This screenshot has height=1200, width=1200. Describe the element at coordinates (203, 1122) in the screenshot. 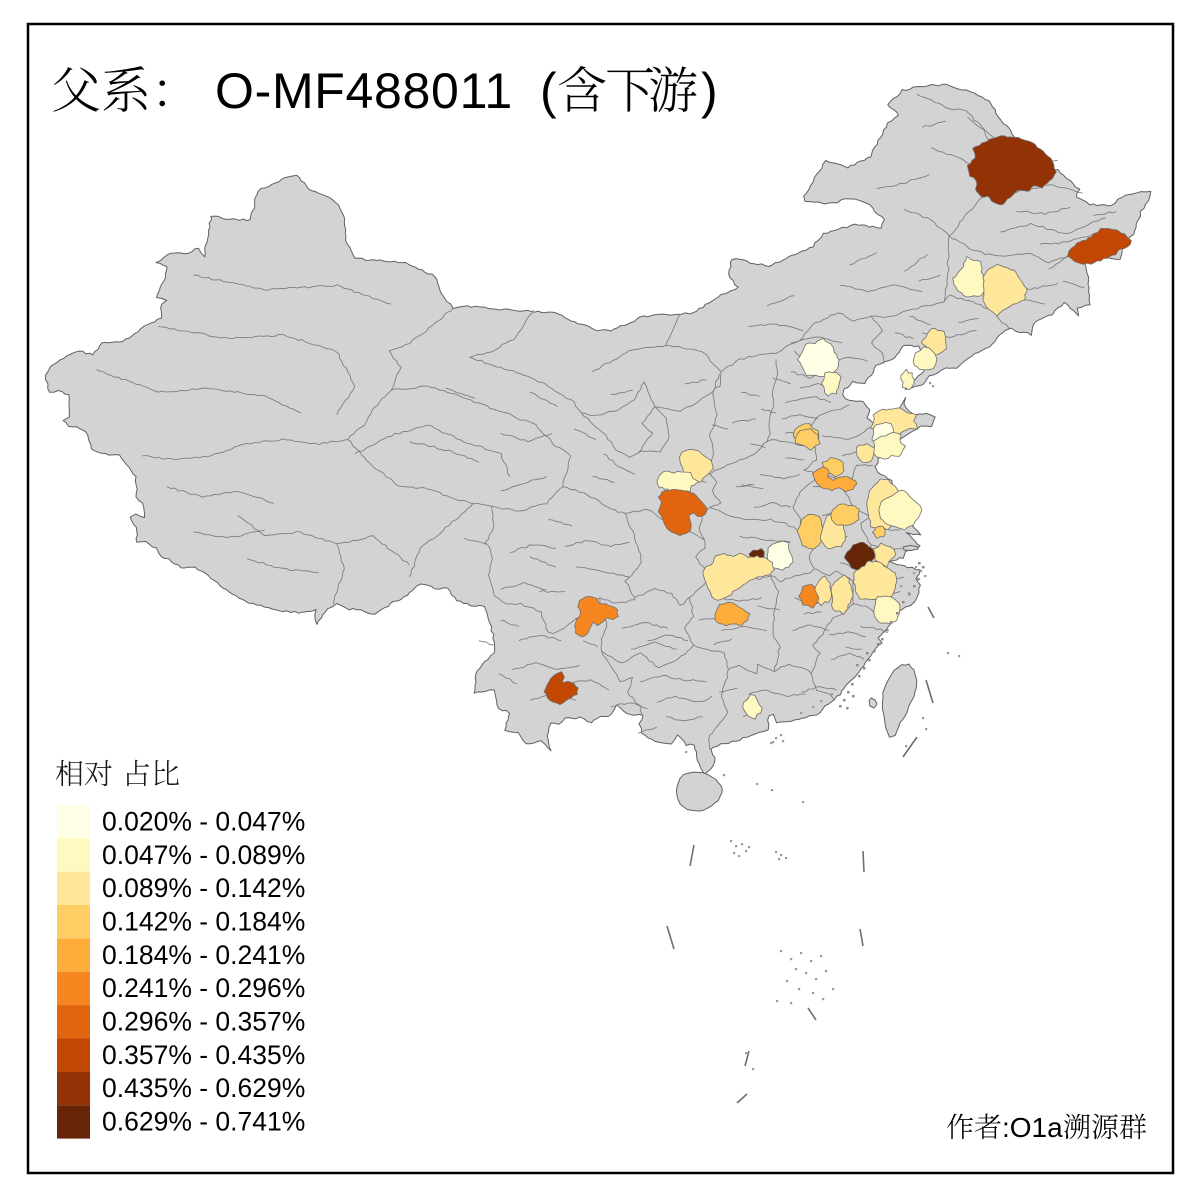

I see `svg-text: 0.629% - 0.741%` at that location.